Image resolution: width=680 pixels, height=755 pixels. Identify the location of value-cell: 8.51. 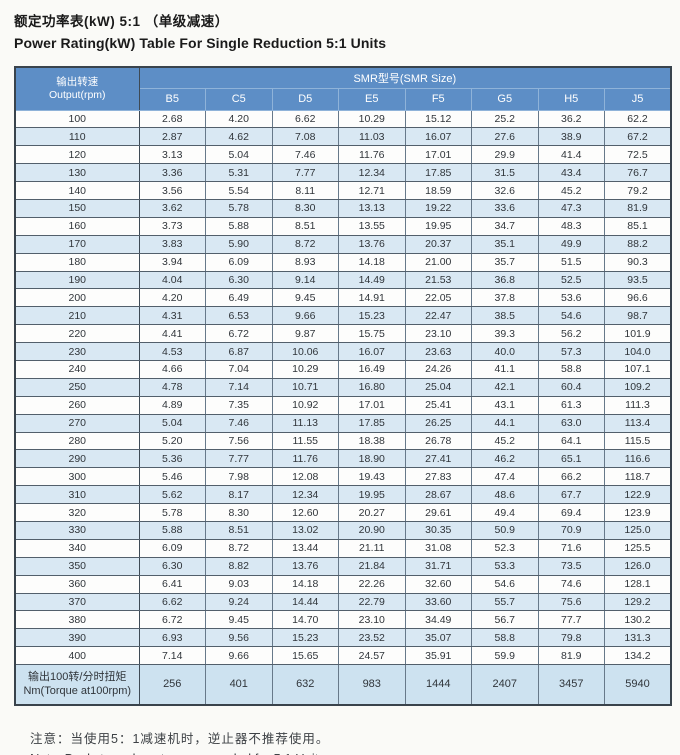
(239, 530).